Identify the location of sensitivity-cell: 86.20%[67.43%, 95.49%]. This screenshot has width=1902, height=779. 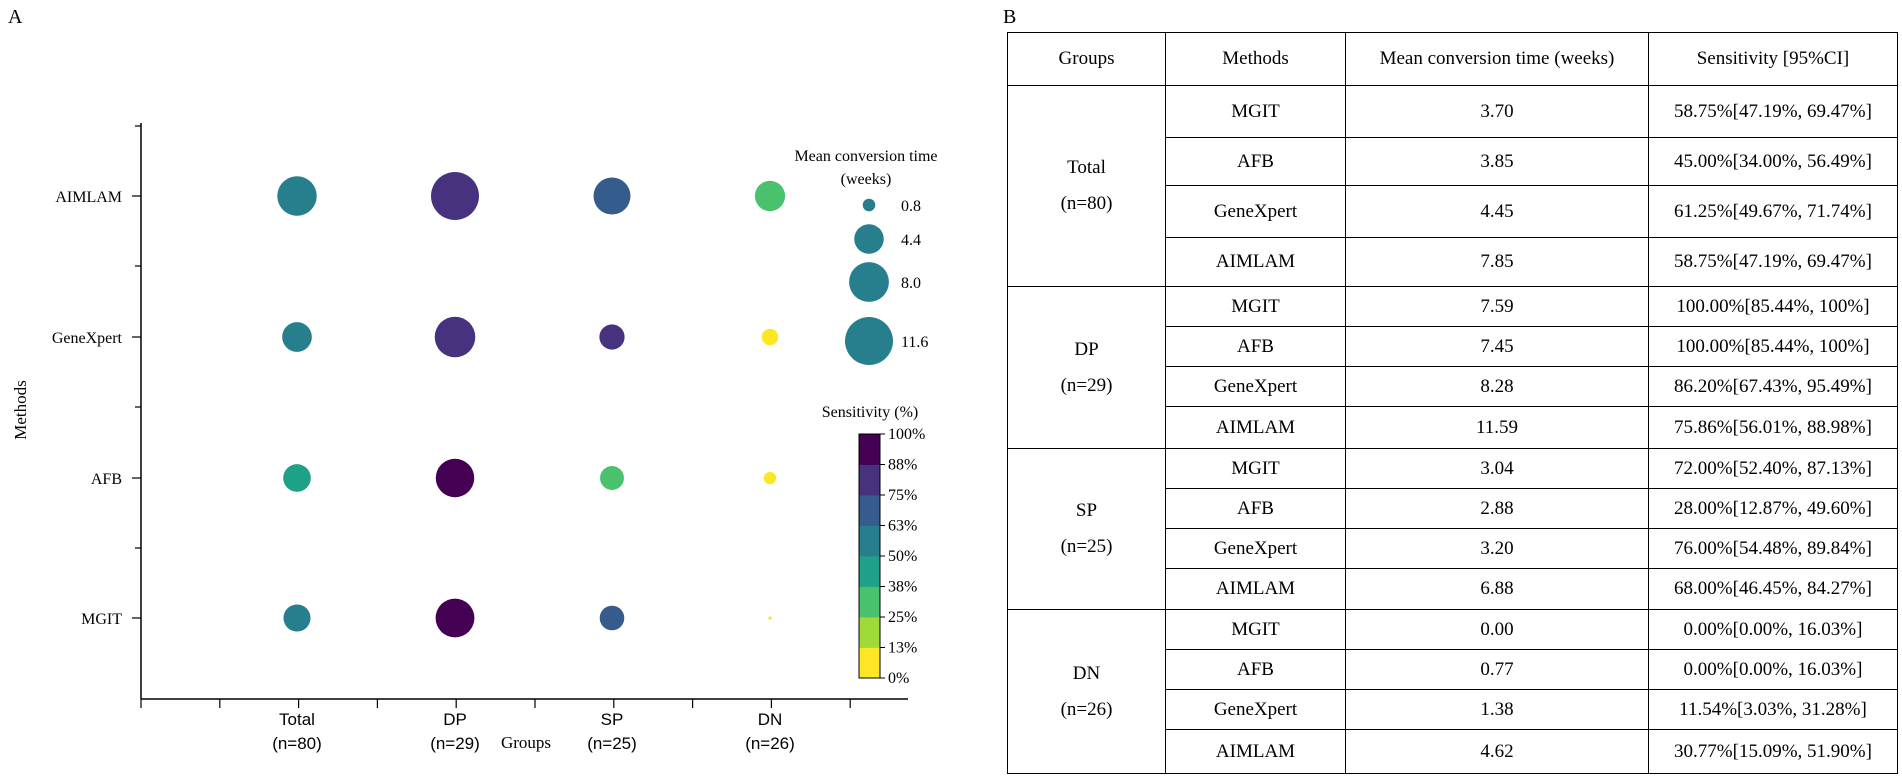
(1773, 386).